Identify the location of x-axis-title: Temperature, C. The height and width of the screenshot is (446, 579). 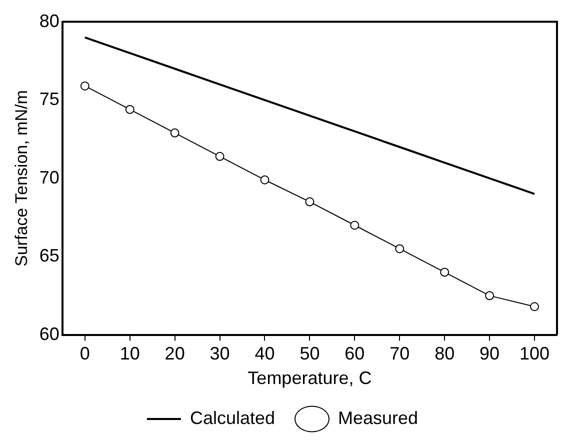
(310, 378).